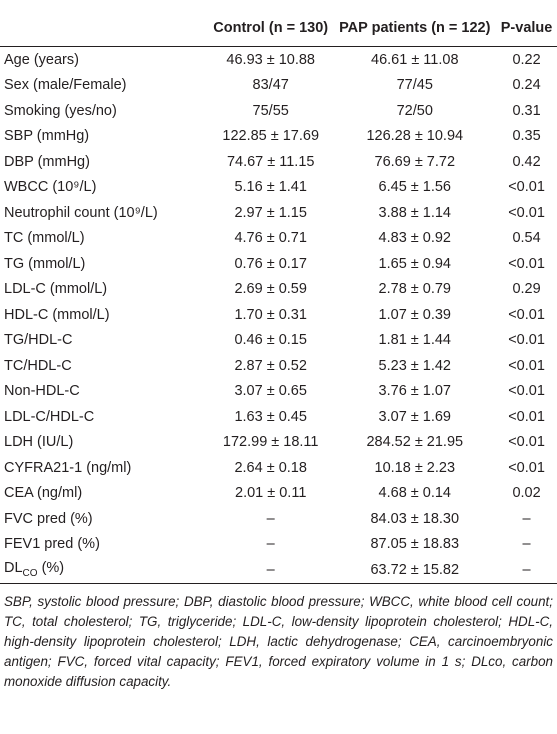  I want to click on table-row: LDL-C (mmol/L) 2.69 ± 0.59 2.78 ± 0.79 0.29, so click(278, 290).